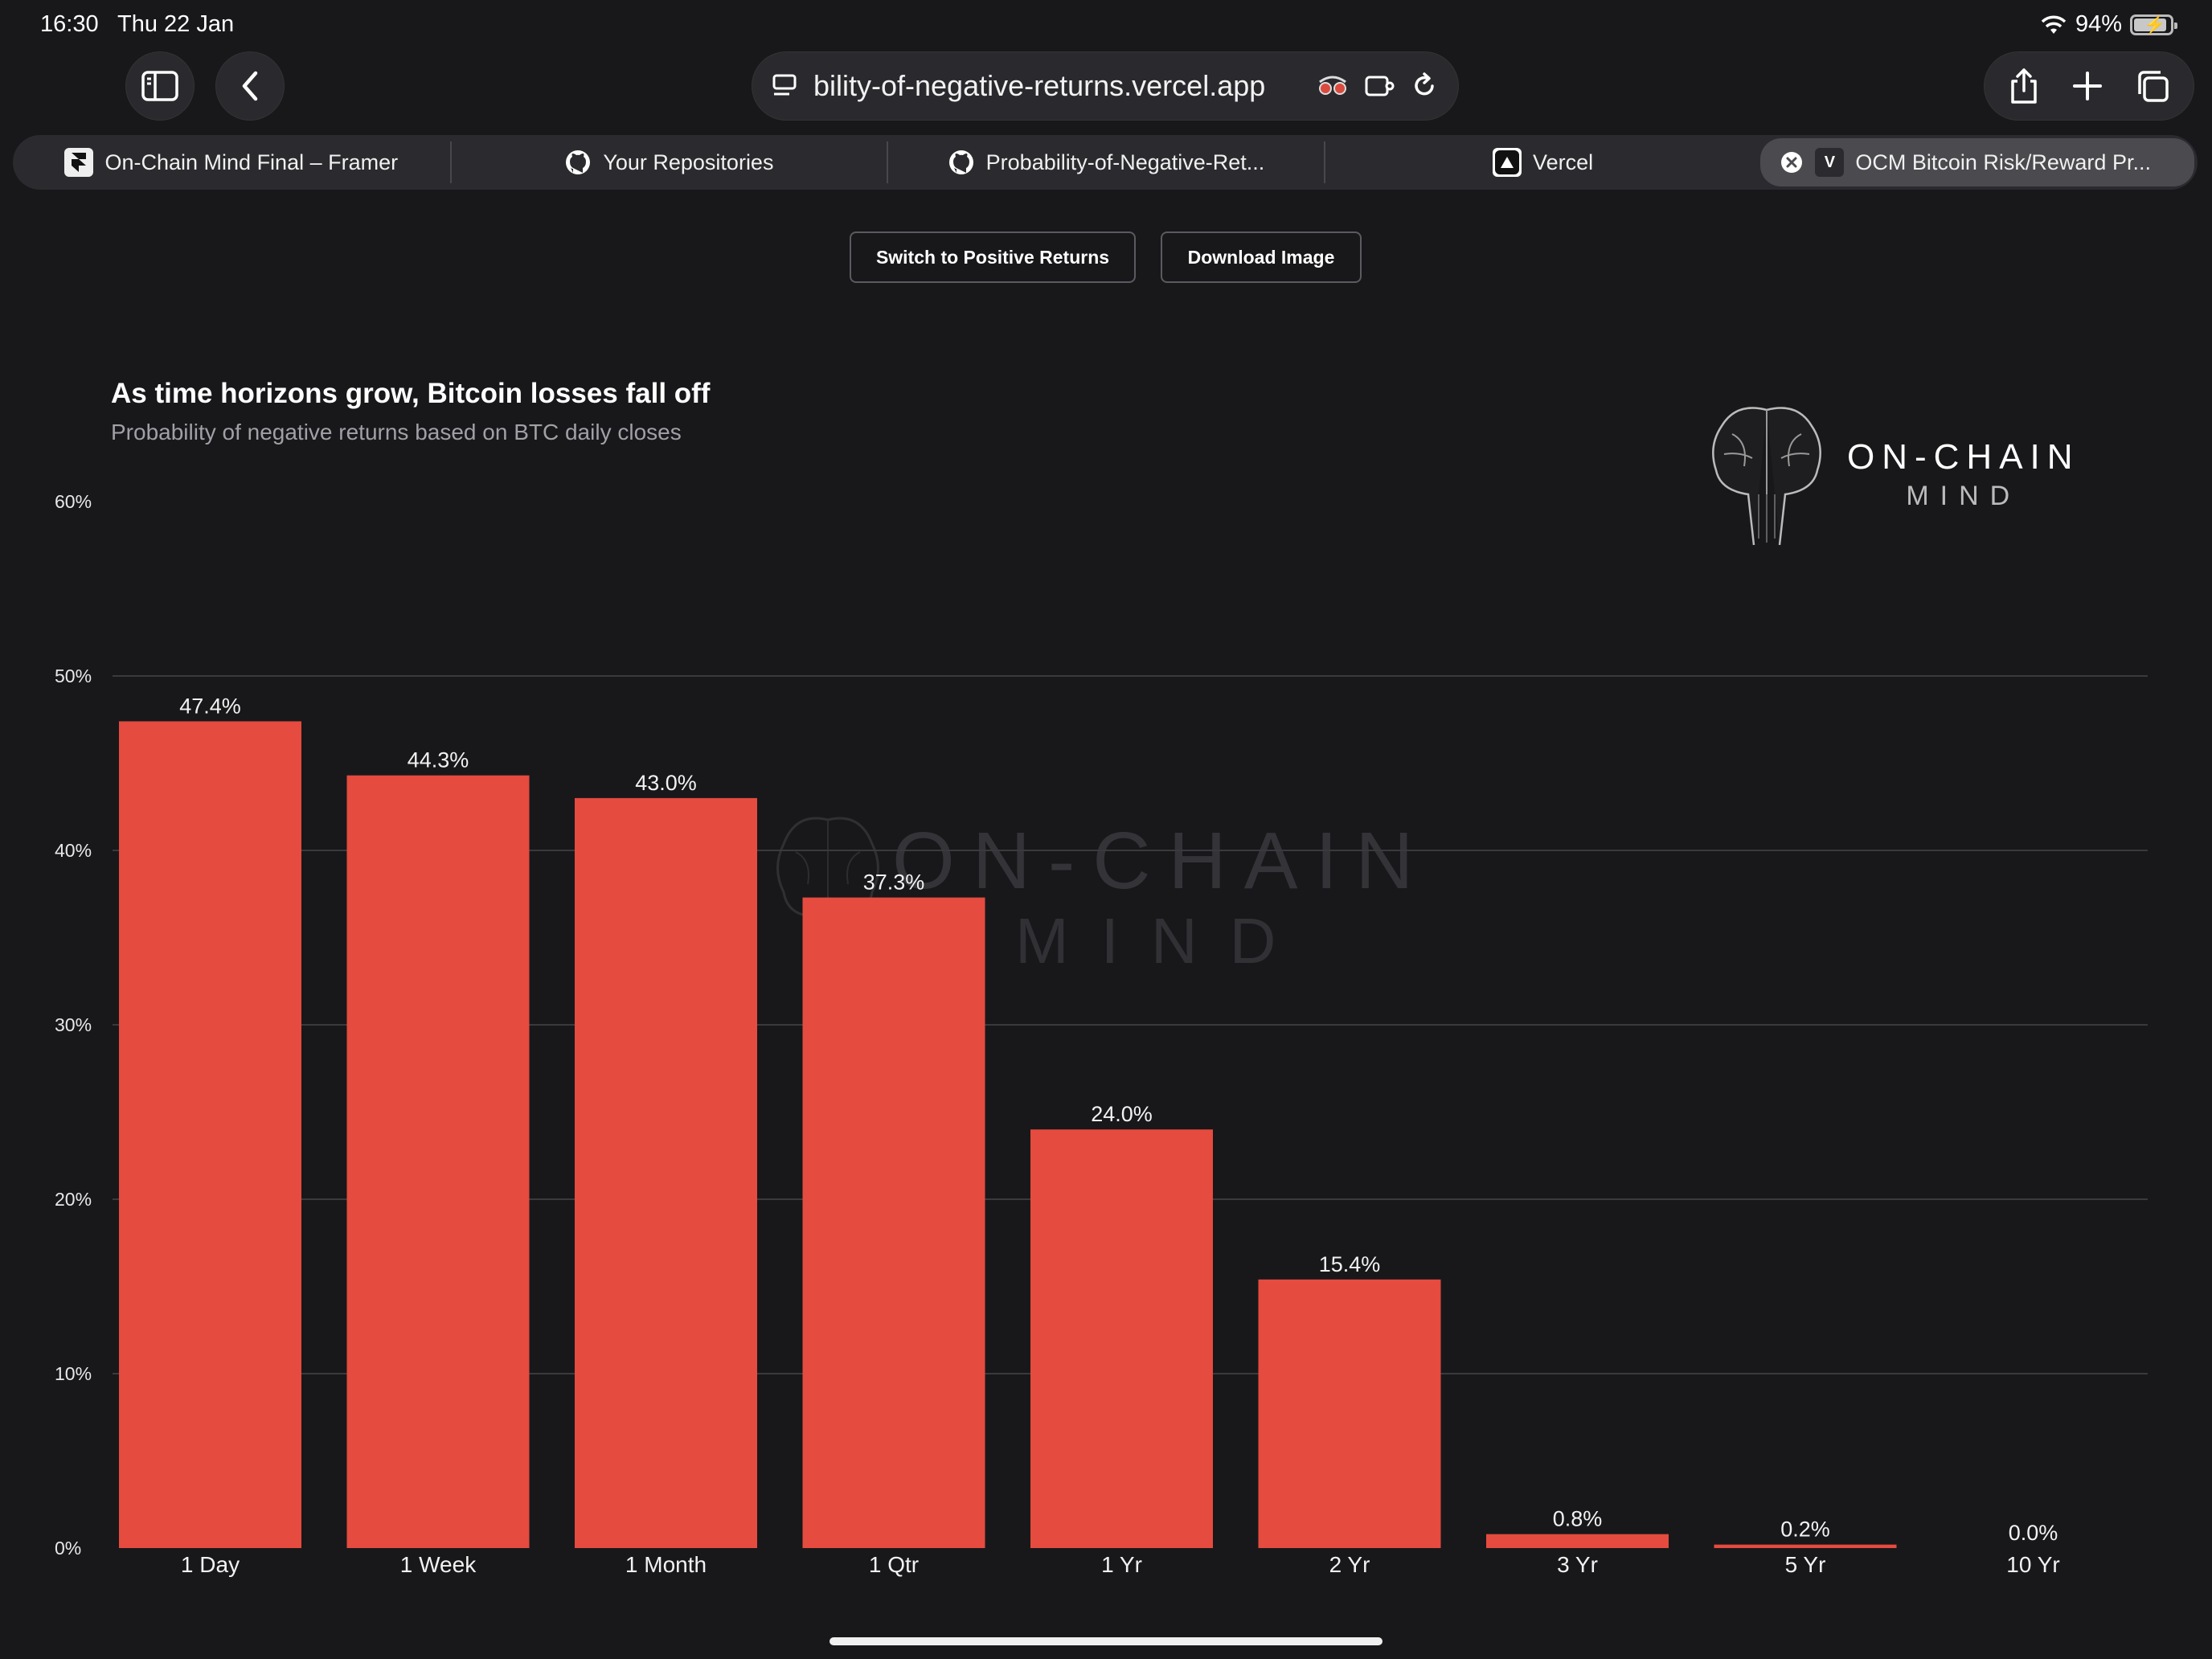  What do you see at coordinates (438, 1564) in the screenshot?
I see `x-tick-label: 1 Week` at bounding box center [438, 1564].